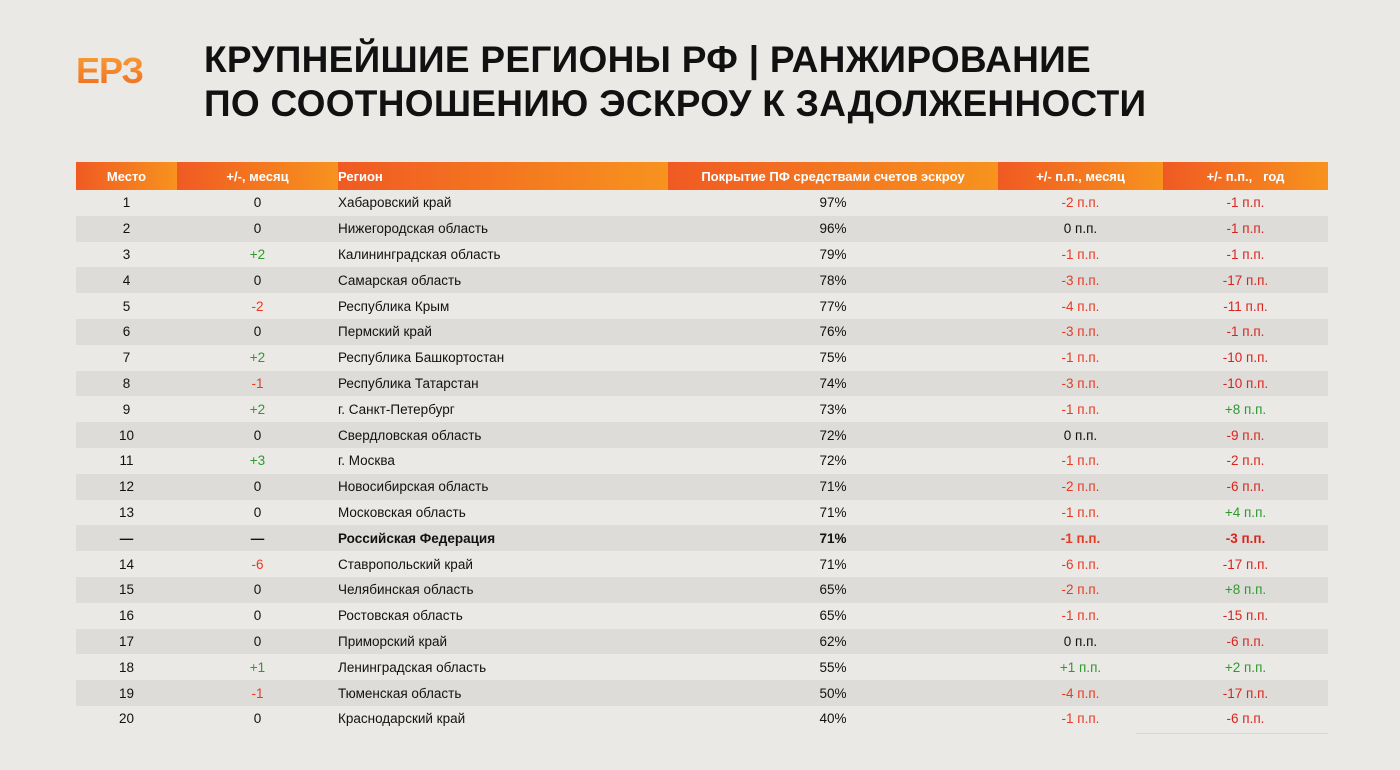  What do you see at coordinates (1245, 616) in the screenshot?
I see `cell-year-change: -15 п.п.` at bounding box center [1245, 616].